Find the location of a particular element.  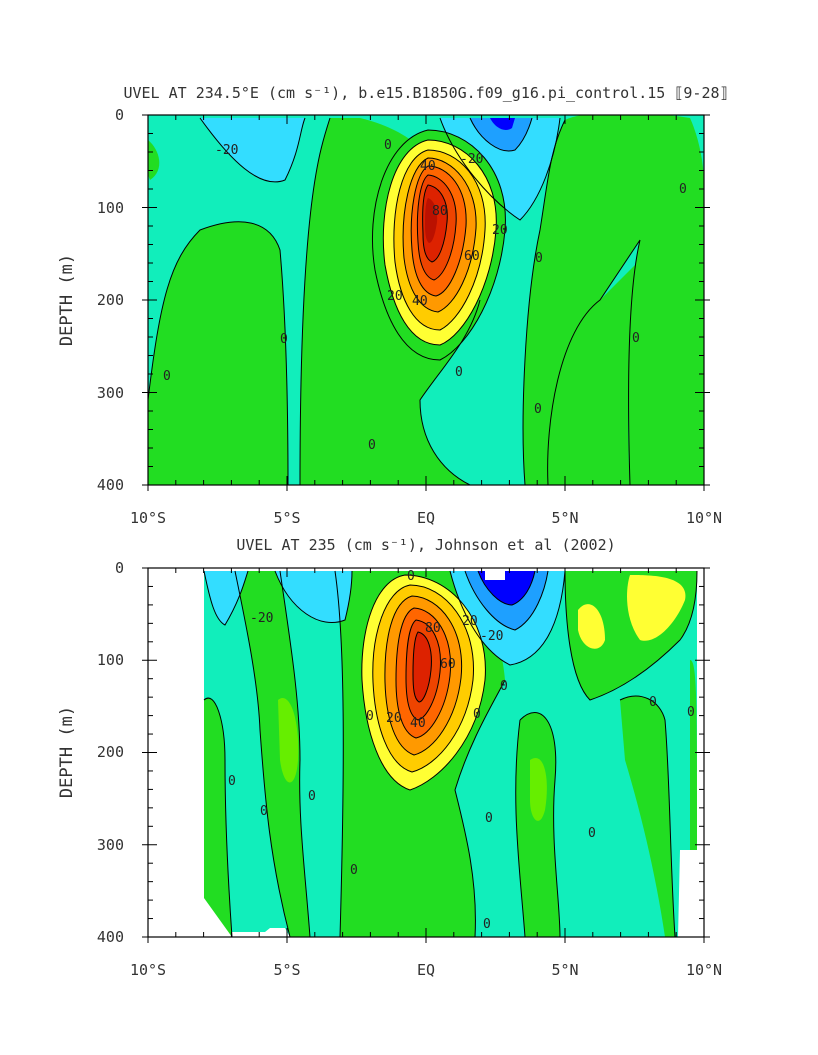

neg-region-north is located at coordinates (500, 169).